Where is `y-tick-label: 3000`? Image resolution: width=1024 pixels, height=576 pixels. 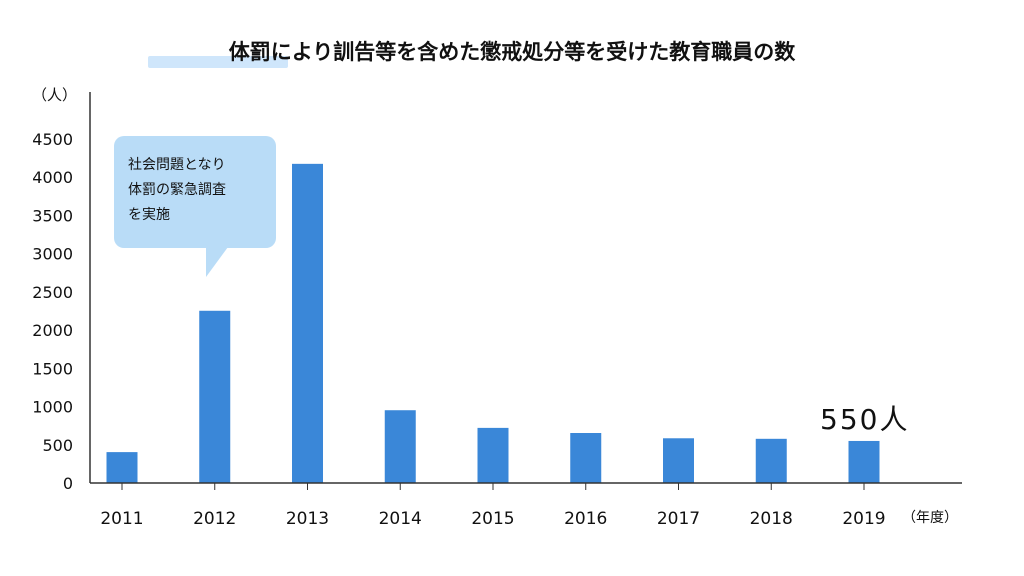
y-tick-label: 3000 is located at coordinates (52, 254).